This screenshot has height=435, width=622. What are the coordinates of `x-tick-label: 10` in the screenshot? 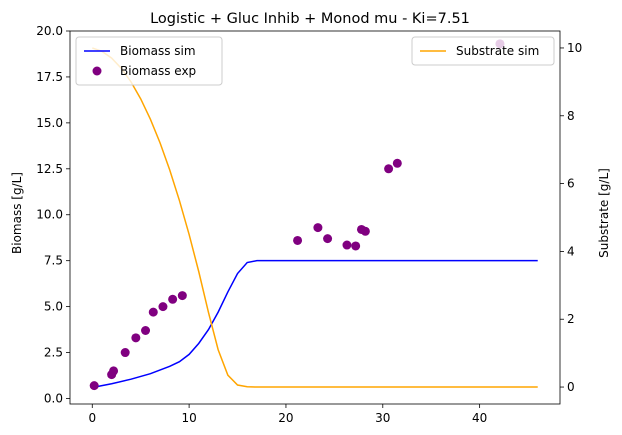 It's located at (188, 418).